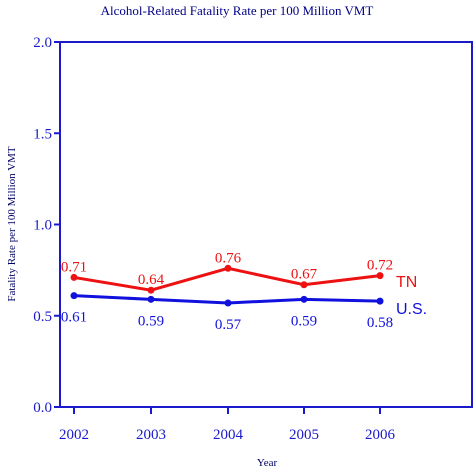  Describe the element at coordinates (304, 435) in the screenshot. I see `x-tick-label: 2005` at that location.